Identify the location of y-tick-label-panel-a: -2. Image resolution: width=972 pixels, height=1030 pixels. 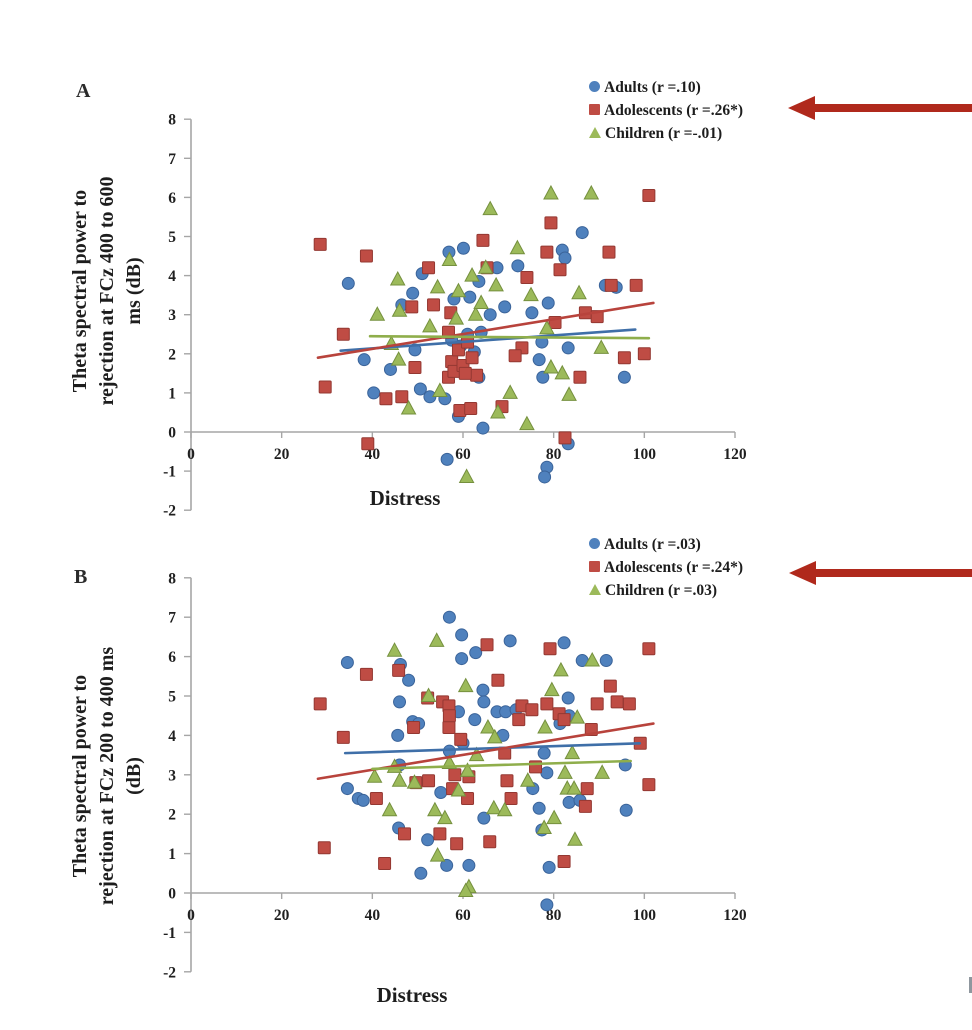
(169, 511).